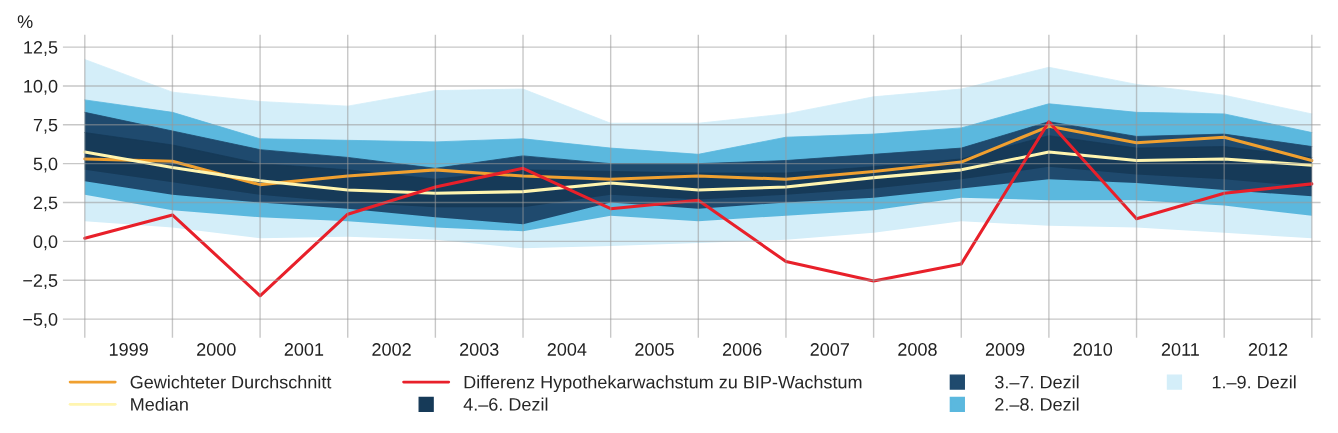  I want to click on x-tick-label: 2004, so click(567, 349).